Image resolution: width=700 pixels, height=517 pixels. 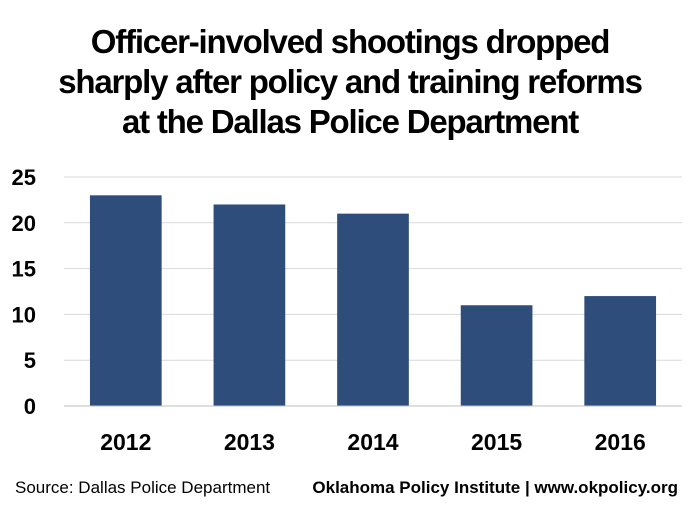 What do you see at coordinates (496, 355) in the screenshot?
I see `bar-2015` at bounding box center [496, 355].